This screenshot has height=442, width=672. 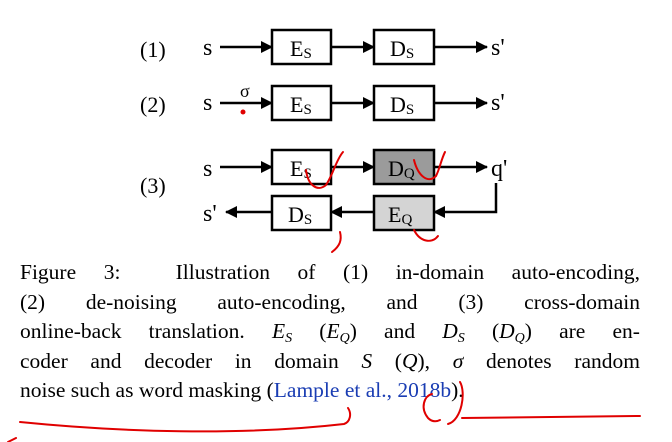 What do you see at coordinates (245, 91) in the screenshot?
I see `noise-sigma: σ` at bounding box center [245, 91].